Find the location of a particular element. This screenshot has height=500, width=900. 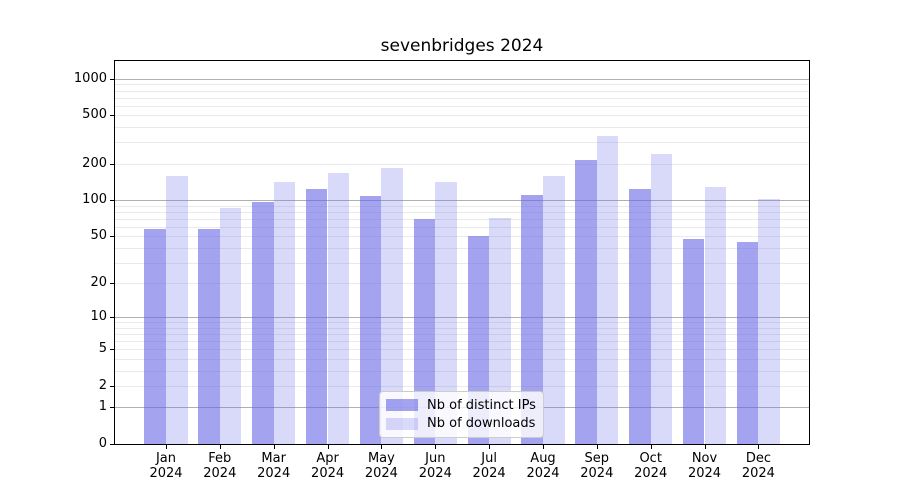

x-tick-label: Dec 2024 is located at coordinates (758, 466).